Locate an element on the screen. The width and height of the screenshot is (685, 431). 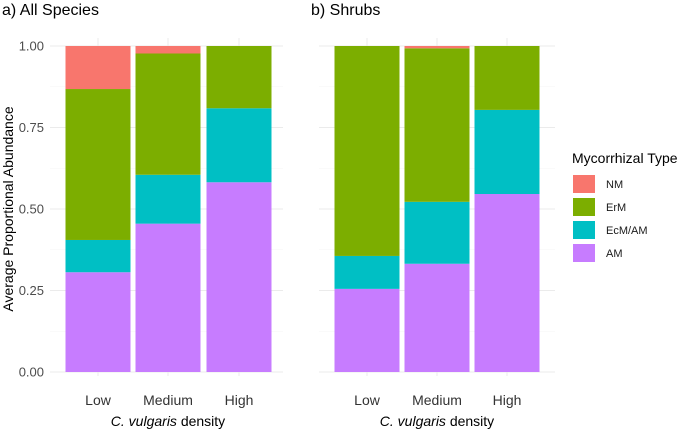
legend-swatch-ecm-am is located at coordinates (584, 230).